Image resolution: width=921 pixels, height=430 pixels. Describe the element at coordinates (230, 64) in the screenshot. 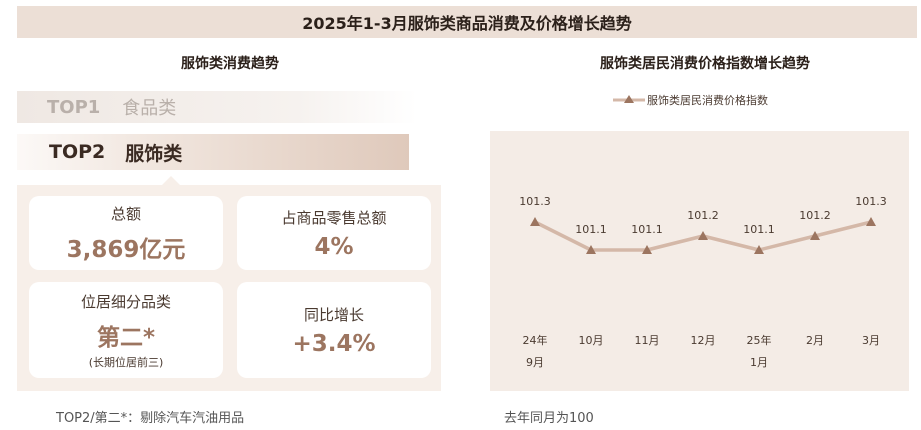

I see `left-section-title: 服饰类消费趋势` at that location.